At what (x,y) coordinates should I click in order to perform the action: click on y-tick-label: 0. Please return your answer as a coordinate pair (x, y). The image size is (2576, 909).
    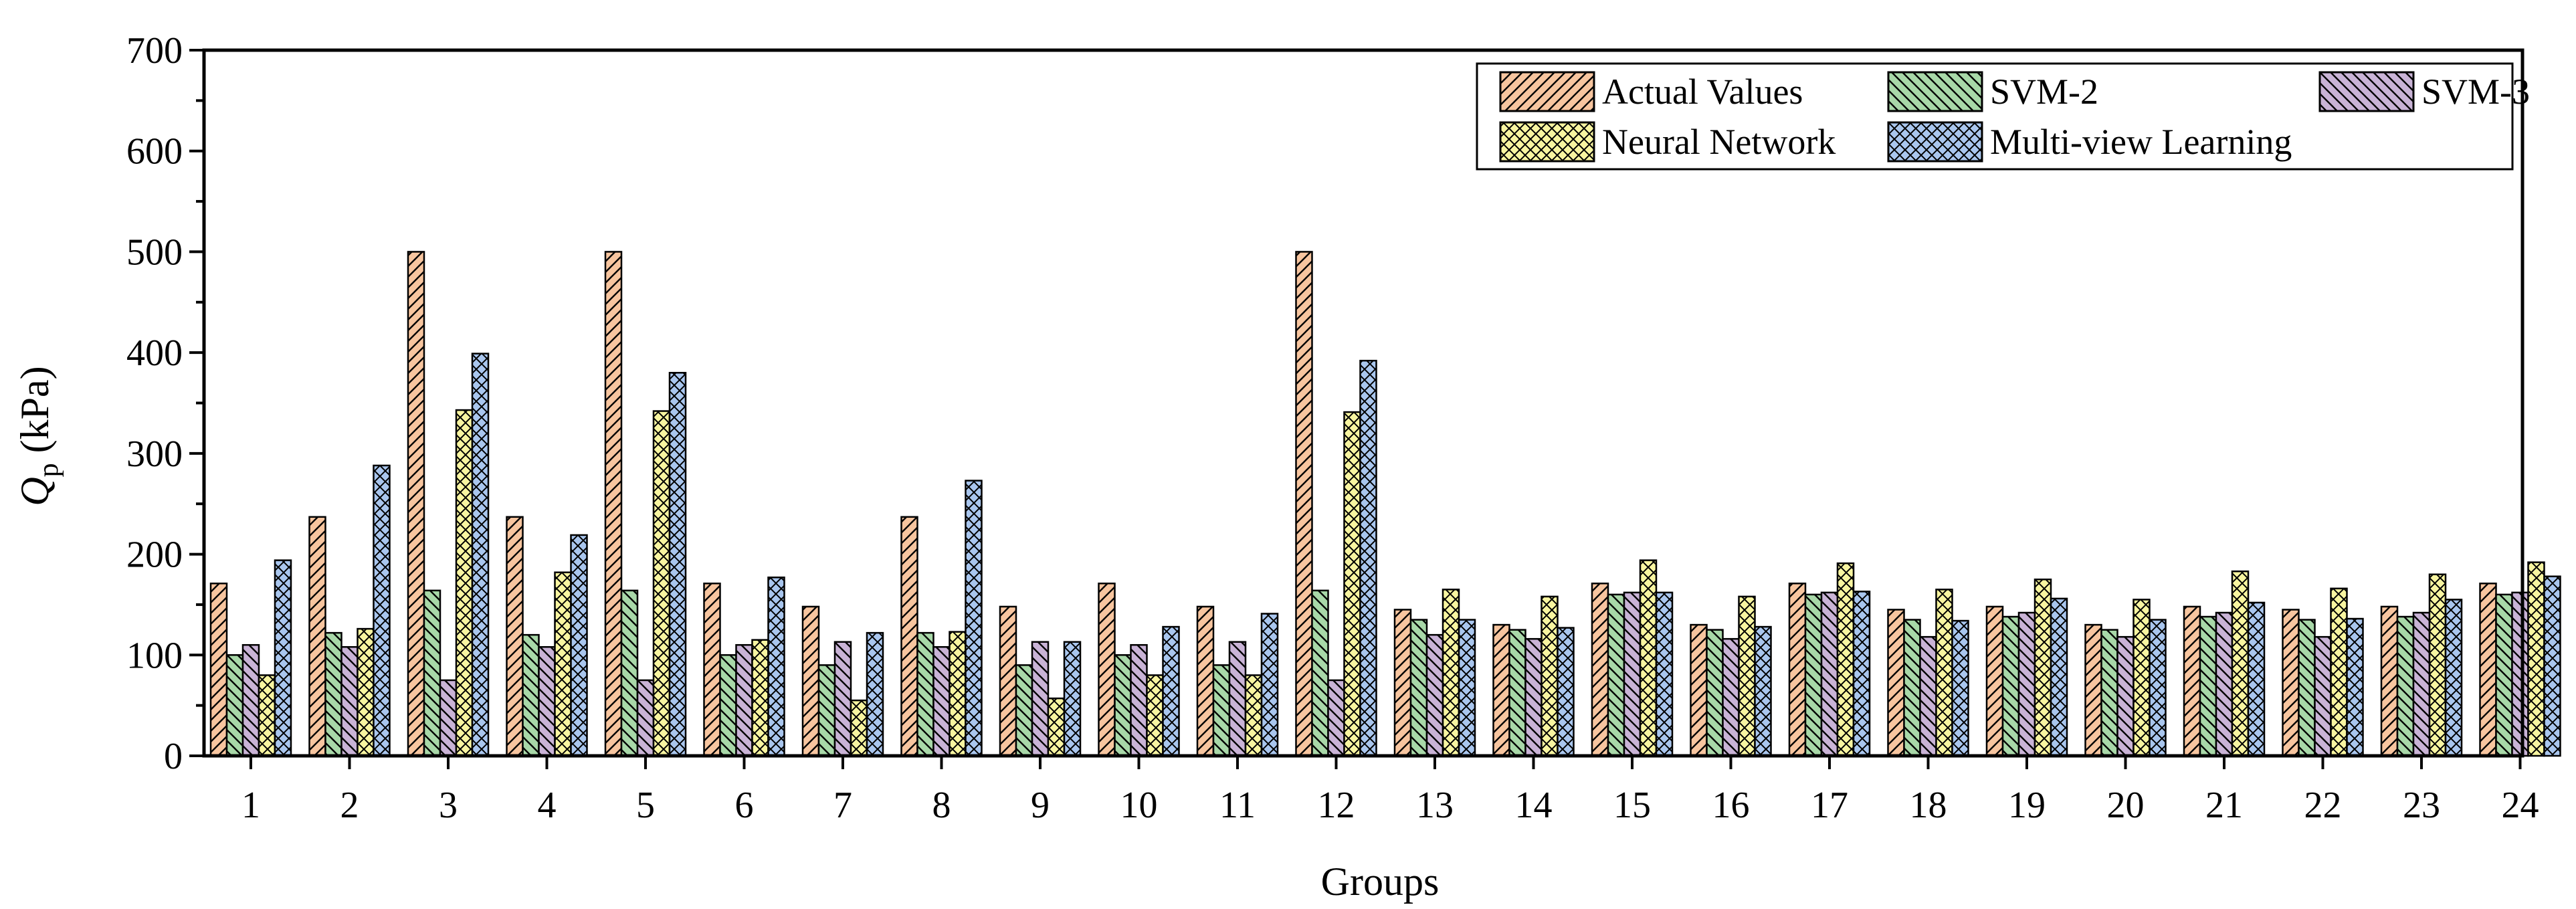
    Looking at the image, I should click on (173, 756).